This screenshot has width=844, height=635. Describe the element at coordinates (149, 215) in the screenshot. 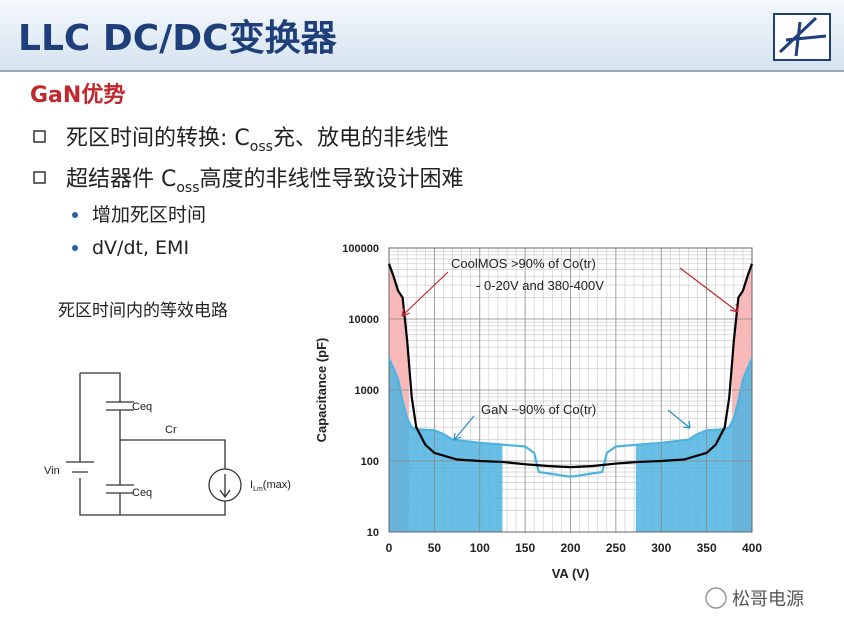

I see `sub-bullet: 增加死区时间` at that location.